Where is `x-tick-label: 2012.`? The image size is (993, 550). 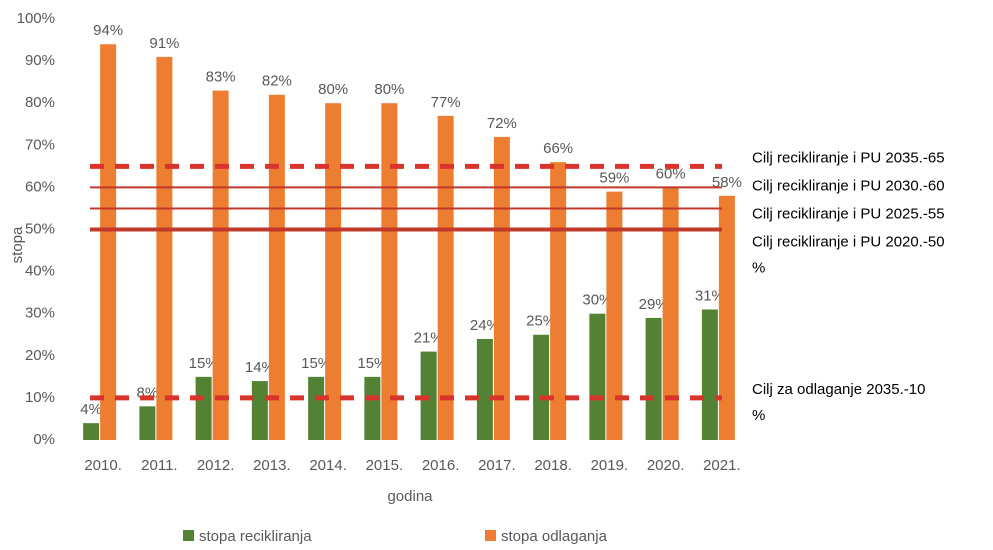 x-tick-label: 2012. is located at coordinates (216, 465).